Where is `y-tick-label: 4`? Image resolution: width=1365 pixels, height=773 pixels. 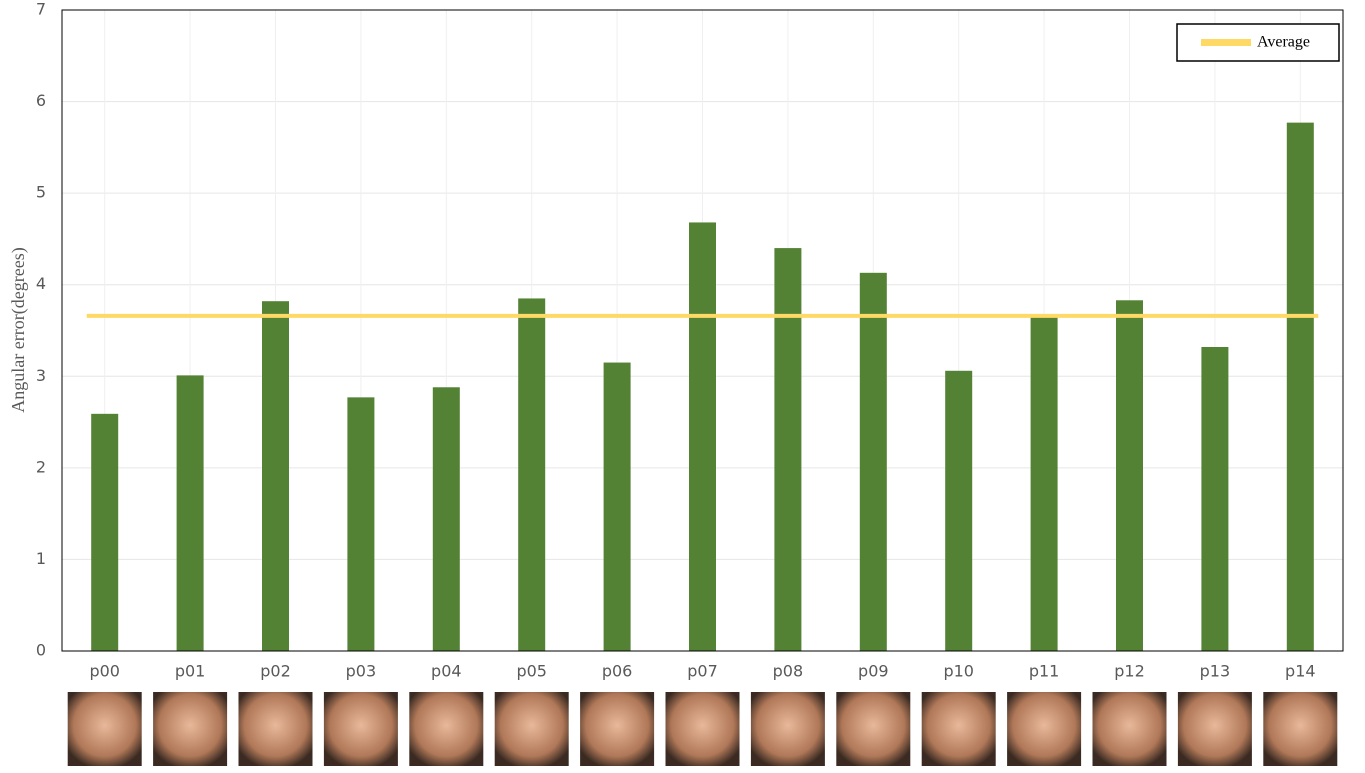 y-tick-label: 4 is located at coordinates (41, 283).